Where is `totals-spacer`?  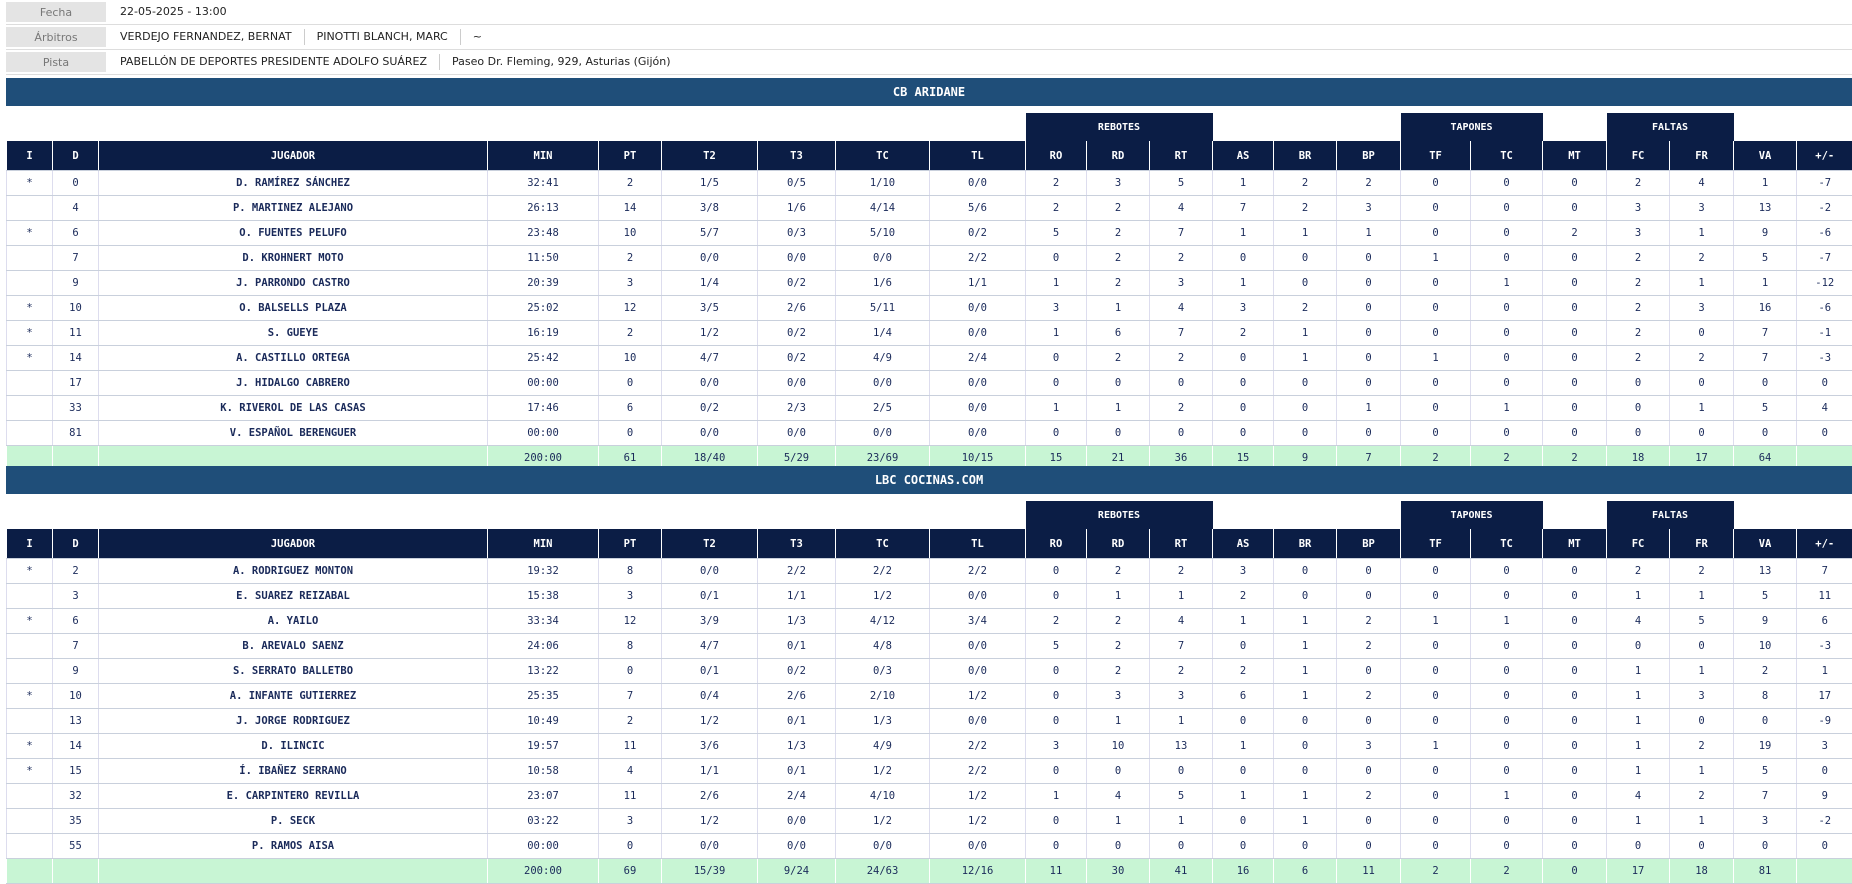
totals-spacer is located at coordinates (30, 871).